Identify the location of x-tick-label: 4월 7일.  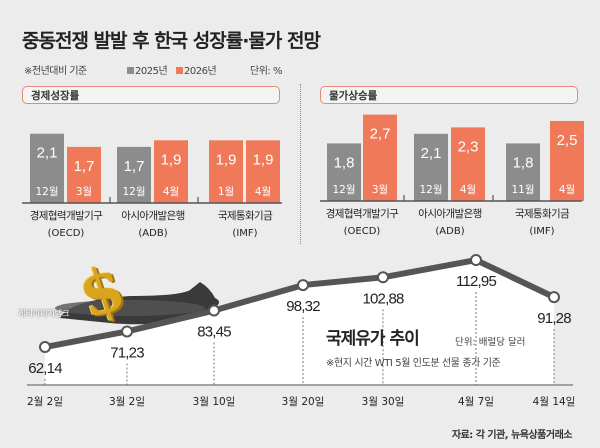
(476, 401).